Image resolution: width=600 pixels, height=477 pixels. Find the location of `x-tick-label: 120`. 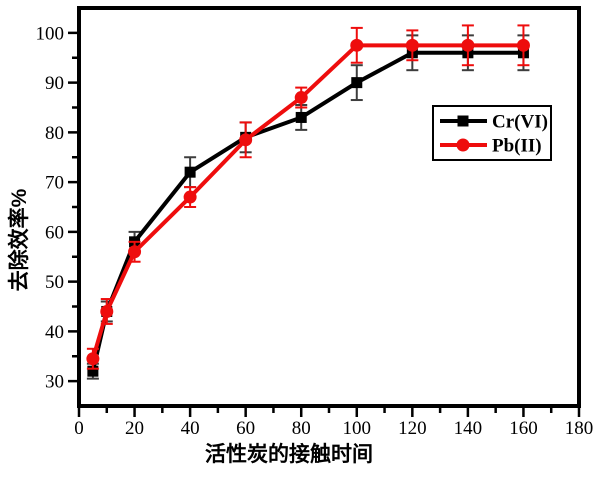

x-tick-label: 120 is located at coordinates (412, 428).